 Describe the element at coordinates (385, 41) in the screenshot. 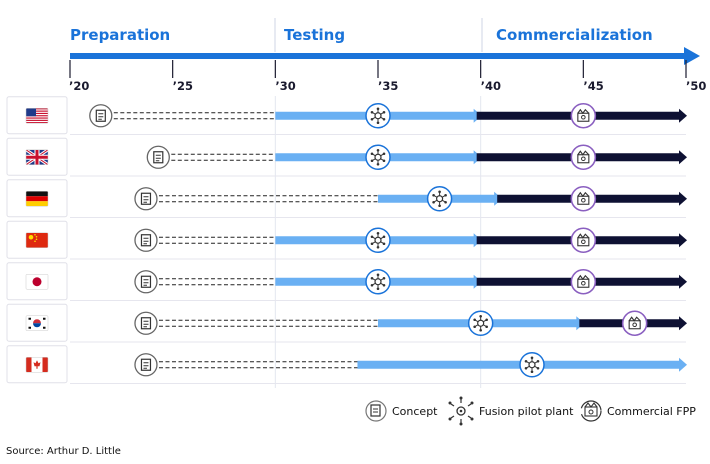

I see `phase-header: Preparation Testing Commercialization` at that location.